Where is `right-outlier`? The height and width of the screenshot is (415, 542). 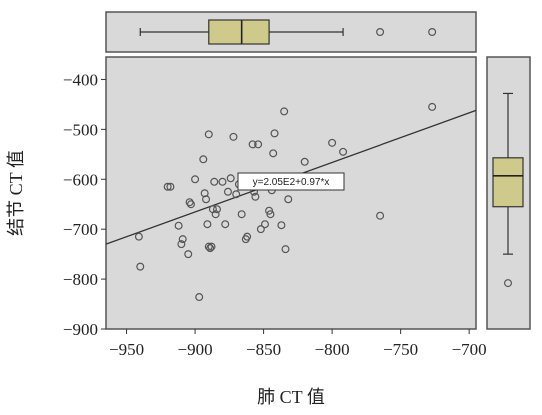
right-outlier is located at coordinates (508, 283).